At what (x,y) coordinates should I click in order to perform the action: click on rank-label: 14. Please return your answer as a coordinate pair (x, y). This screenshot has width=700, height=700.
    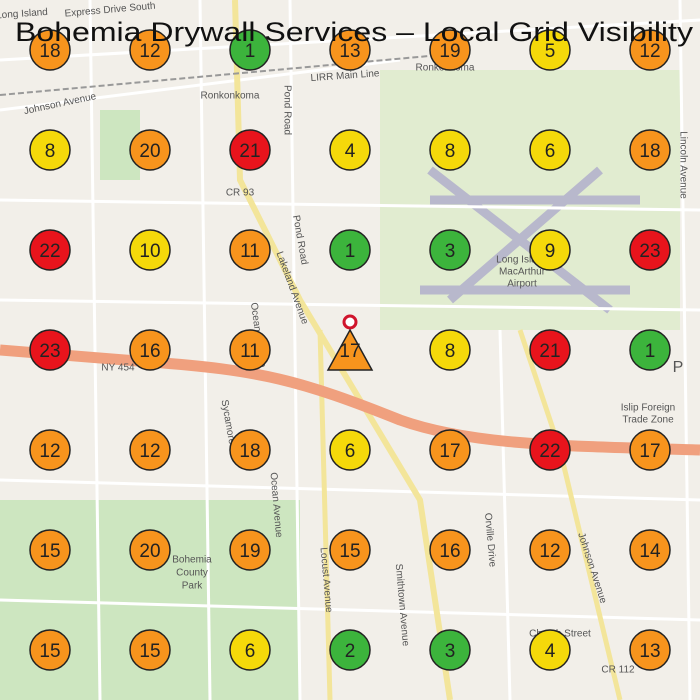
    Looking at the image, I should click on (650, 551).